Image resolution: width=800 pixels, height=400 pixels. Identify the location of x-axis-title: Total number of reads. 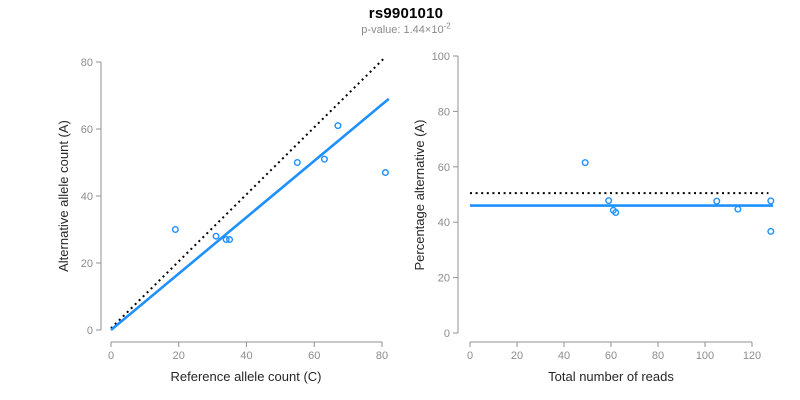
(611, 376).